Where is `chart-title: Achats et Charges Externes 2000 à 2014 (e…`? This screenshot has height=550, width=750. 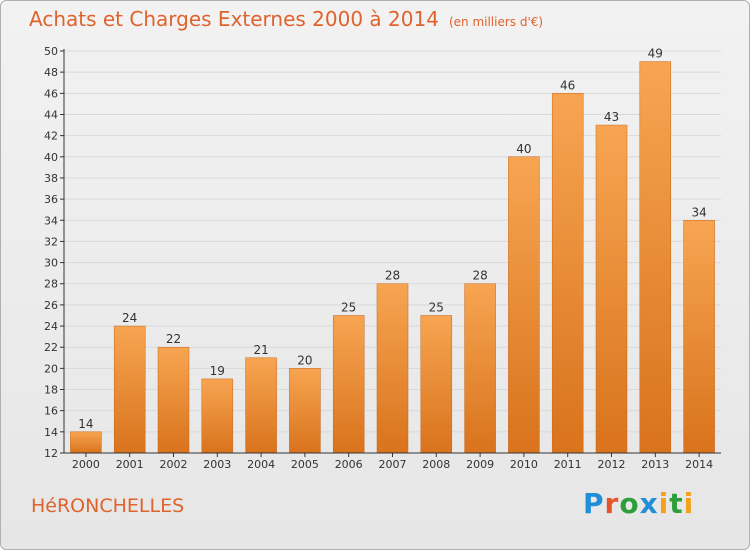
chart-title: Achats et Charges Externes 2000 à 2014 (e… is located at coordinates (286, 19).